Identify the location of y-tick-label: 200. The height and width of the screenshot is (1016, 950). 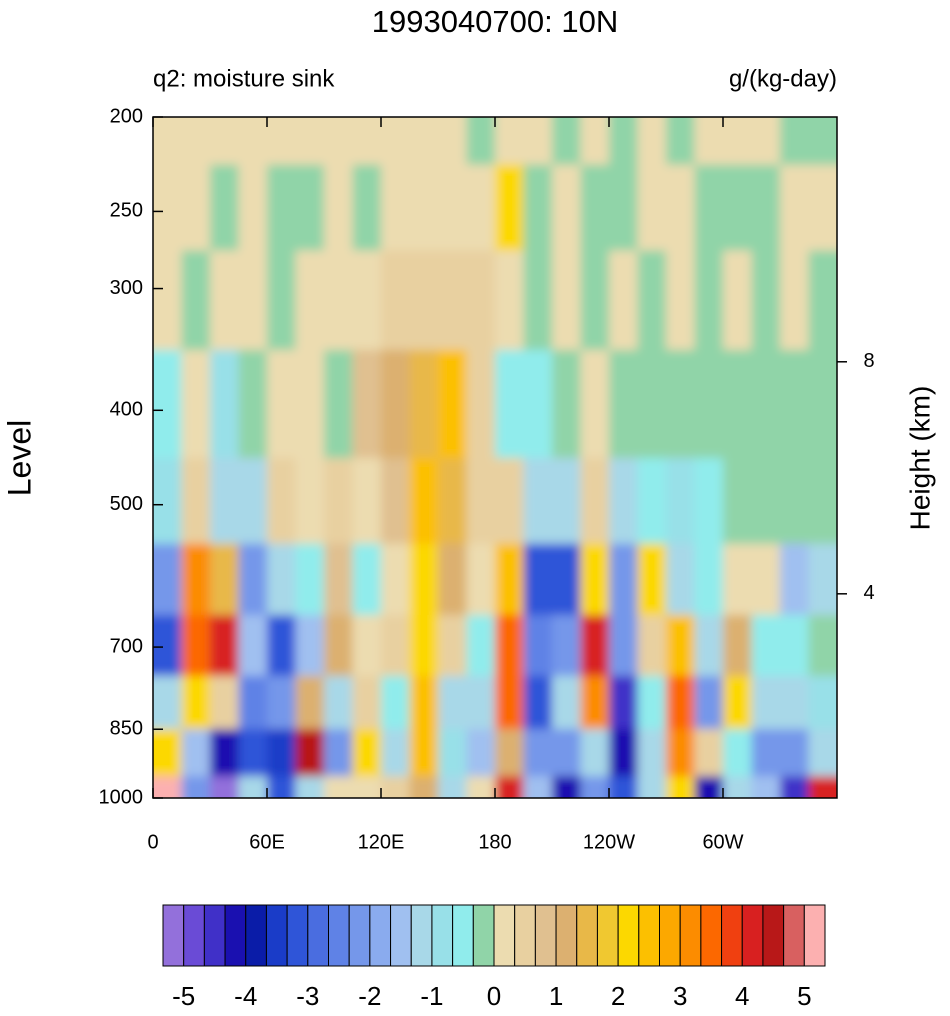
(126, 116).